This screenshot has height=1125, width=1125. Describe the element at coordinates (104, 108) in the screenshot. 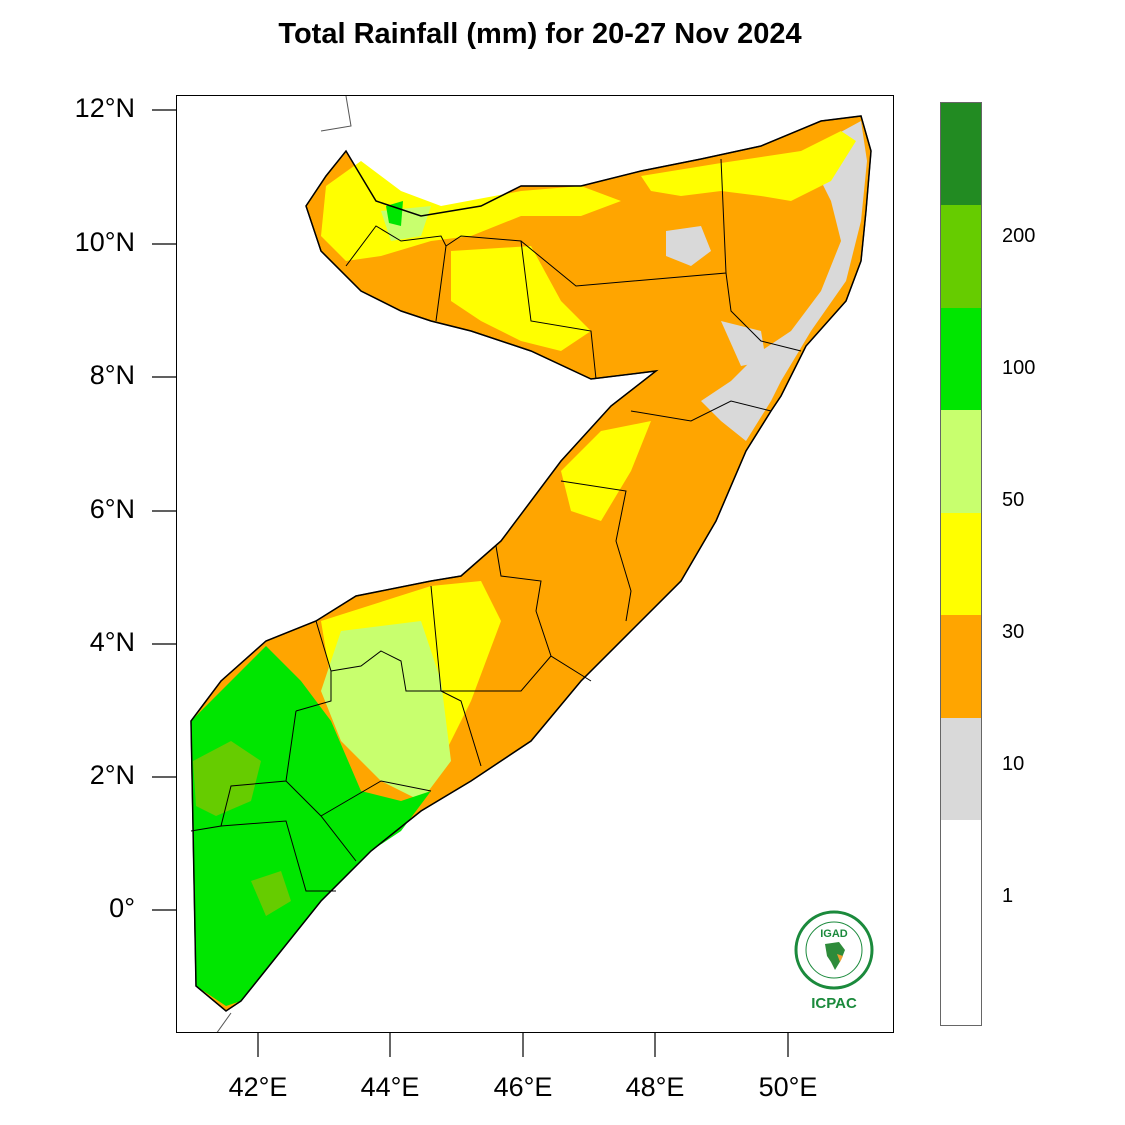

I see `y-tick-label: 12°N` at that location.